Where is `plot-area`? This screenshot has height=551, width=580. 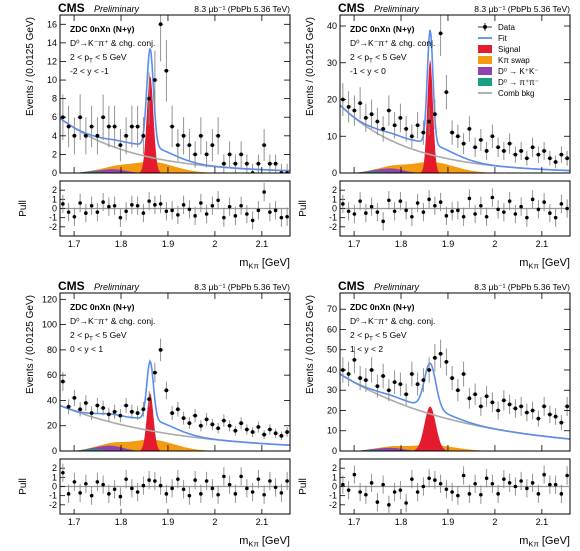 plot-area is located at coordinates (175, 394).